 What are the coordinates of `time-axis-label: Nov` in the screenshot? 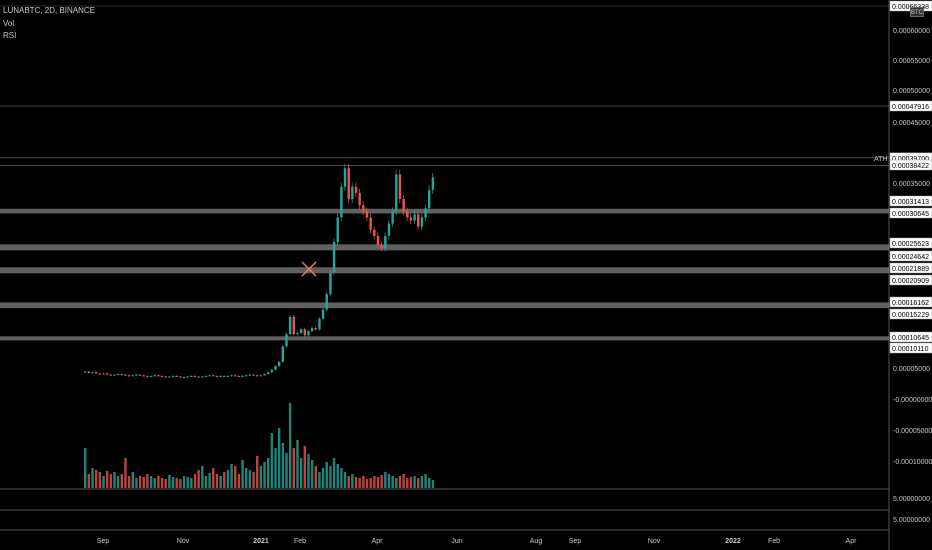 It's located at (654, 541).